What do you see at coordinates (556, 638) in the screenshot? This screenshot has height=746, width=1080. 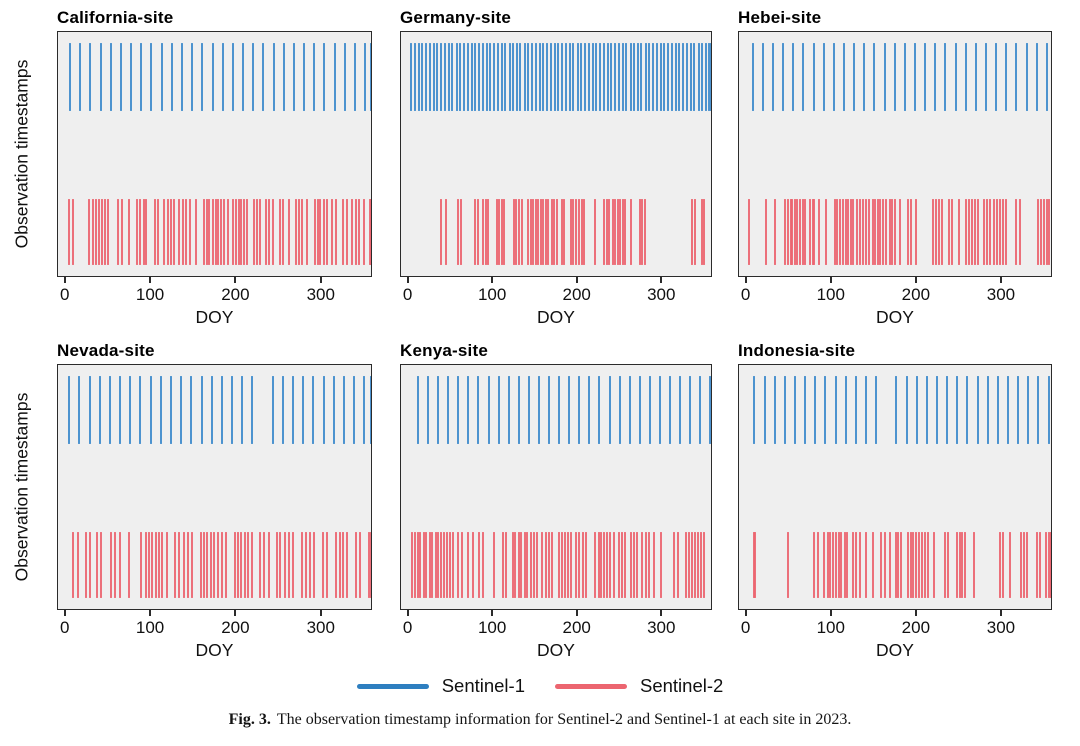 I see `x-axis: 0 100 200 300 DOY` at bounding box center [556, 638].